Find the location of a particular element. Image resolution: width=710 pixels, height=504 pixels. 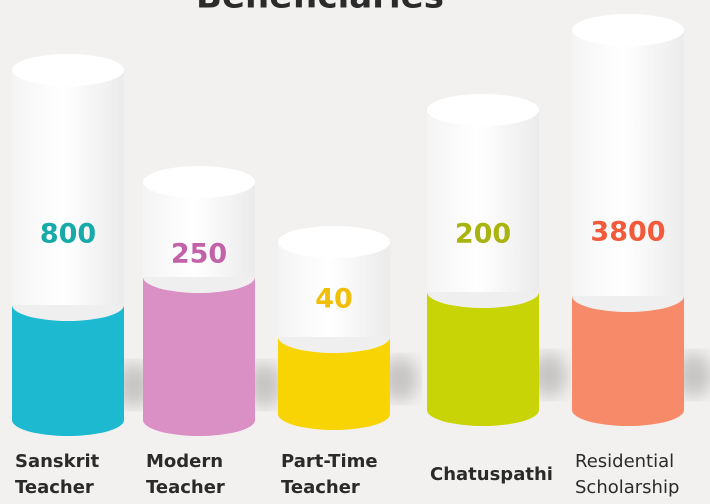

label: Scholarship is located at coordinates (627, 487).